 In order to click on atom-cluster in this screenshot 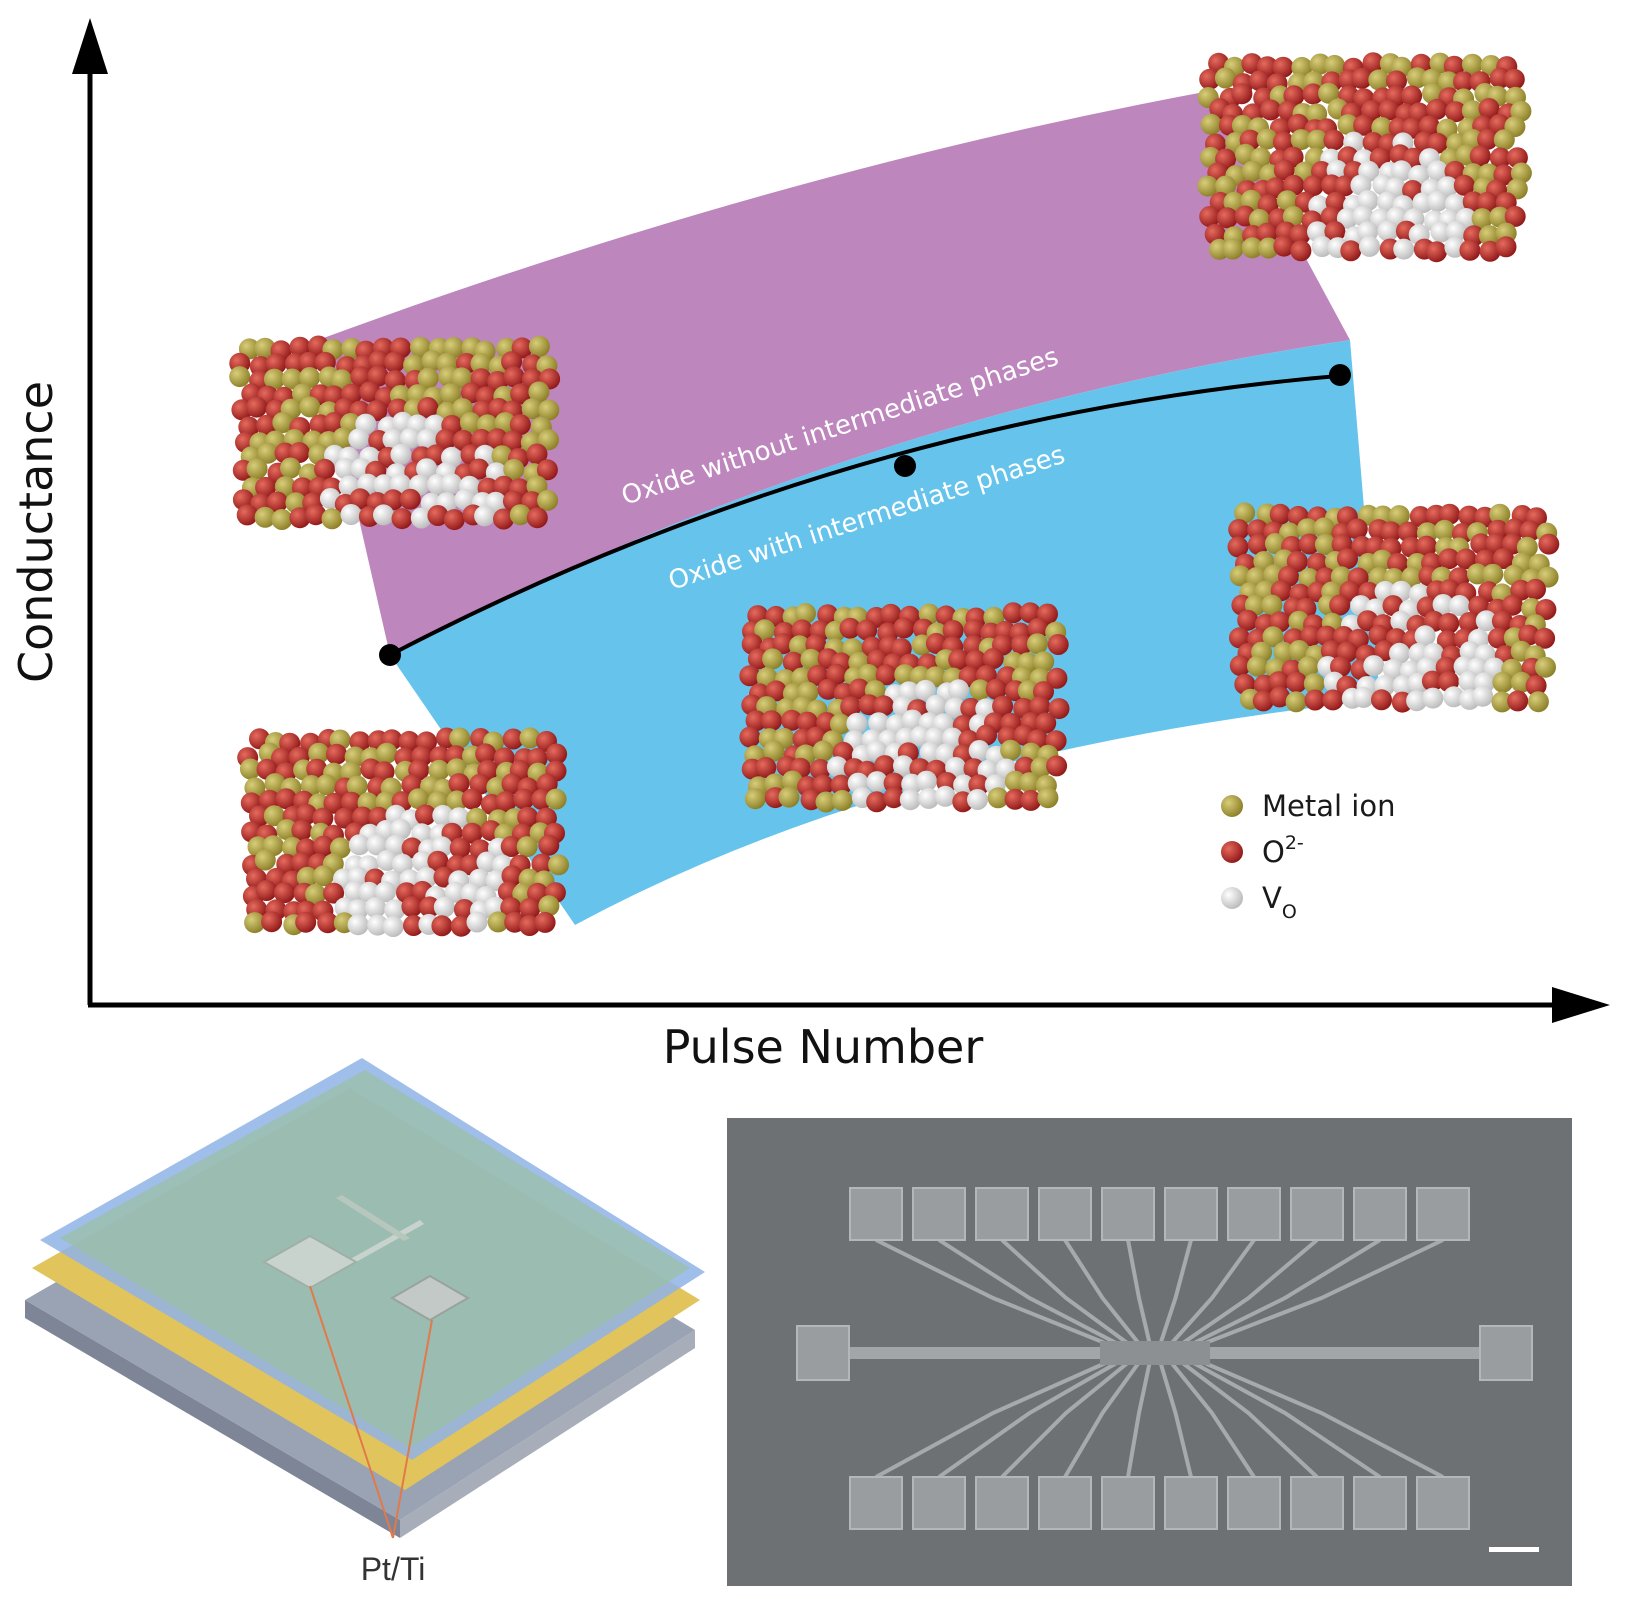, I will do `click(904, 707)`.